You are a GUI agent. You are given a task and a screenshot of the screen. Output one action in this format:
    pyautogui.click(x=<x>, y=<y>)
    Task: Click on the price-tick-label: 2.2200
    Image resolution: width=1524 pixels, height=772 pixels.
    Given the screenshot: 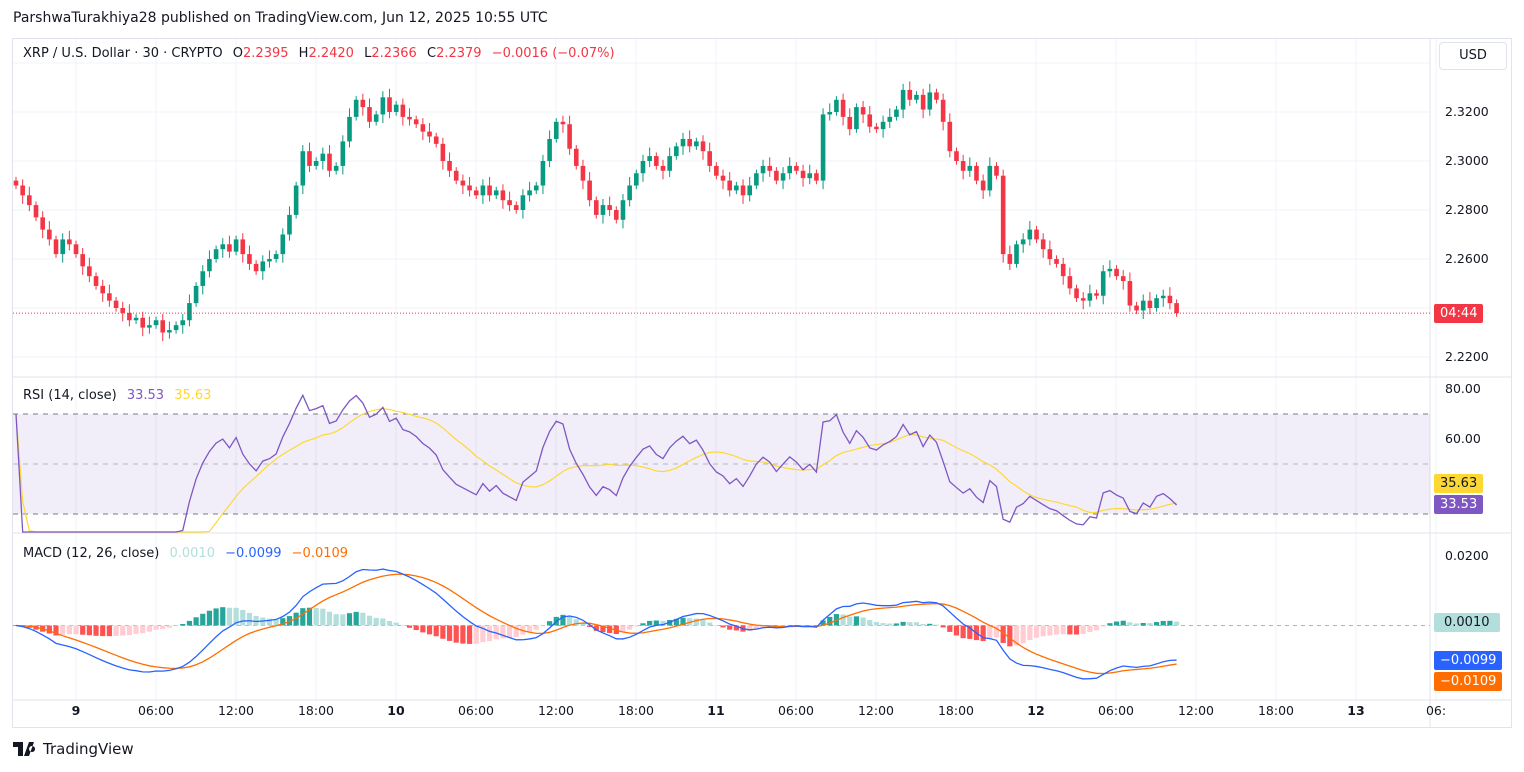 What is the action you would take?
    pyautogui.click(x=1467, y=356)
    